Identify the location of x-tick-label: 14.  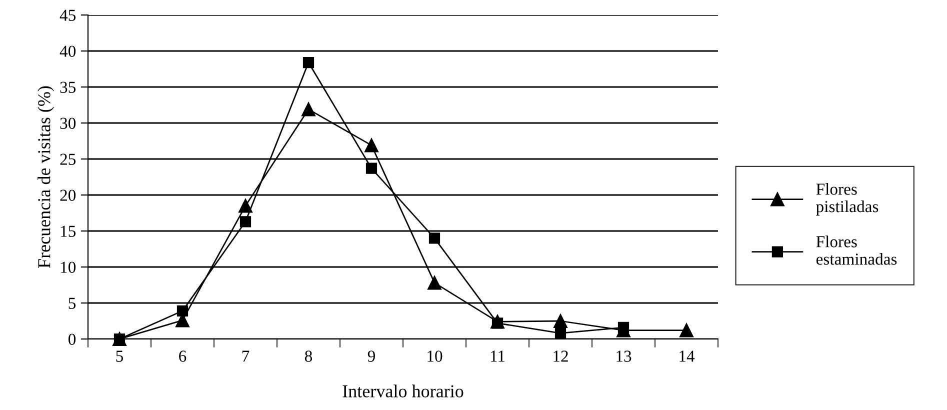
(687, 356).